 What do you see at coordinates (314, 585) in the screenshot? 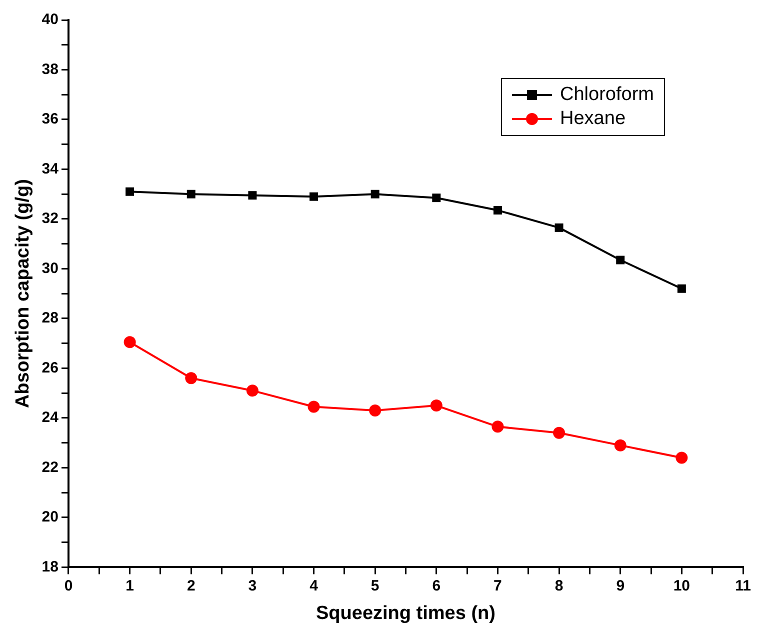
I see `x-tick-label: 4` at bounding box center [314, 585].